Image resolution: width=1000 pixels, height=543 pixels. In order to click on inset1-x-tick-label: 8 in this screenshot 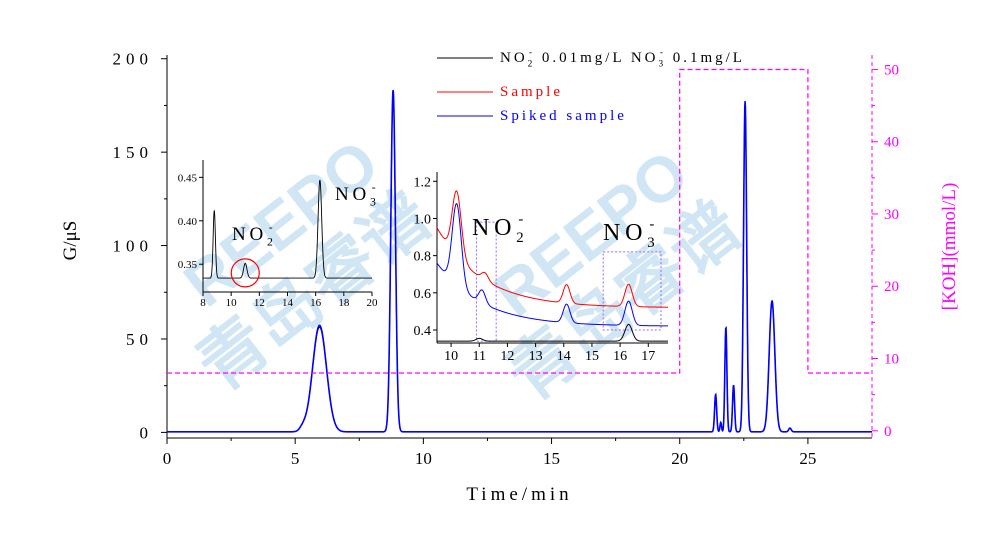, I will do `click(203, 303)`.